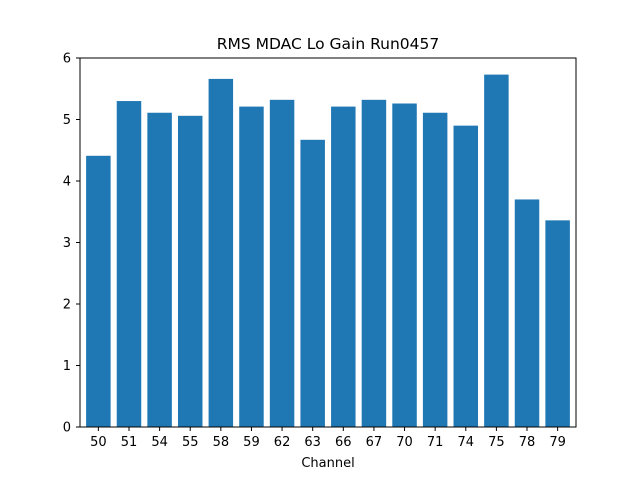  Describe the element at coordinates (67, 428) in the screenshot. I see `y-tick-label: 0` at that location.